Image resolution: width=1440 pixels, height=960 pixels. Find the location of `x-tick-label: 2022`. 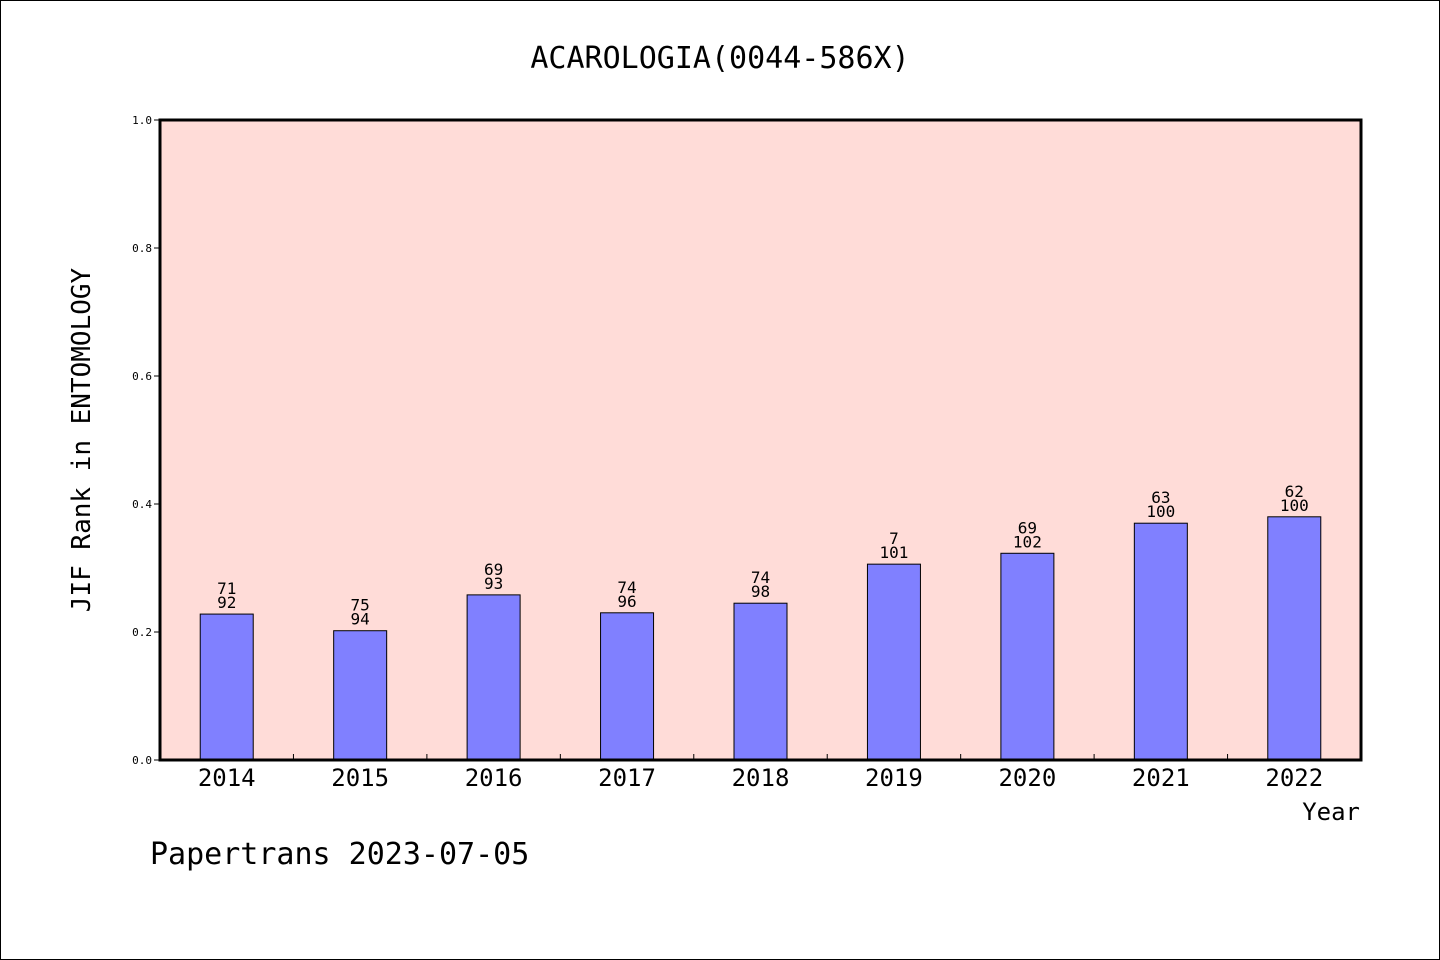

x-tick-label: 2022 is located at coordinates (1294, 778).